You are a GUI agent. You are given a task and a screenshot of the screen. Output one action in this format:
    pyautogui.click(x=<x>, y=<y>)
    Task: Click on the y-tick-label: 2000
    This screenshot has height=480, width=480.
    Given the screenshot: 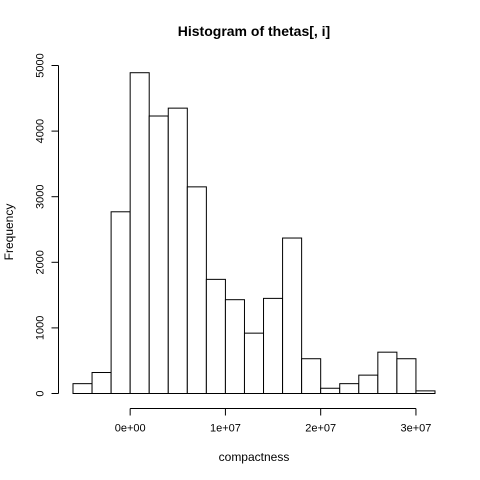 What is the action you would take?
    pyautogui.click(x=40, y=262)
    